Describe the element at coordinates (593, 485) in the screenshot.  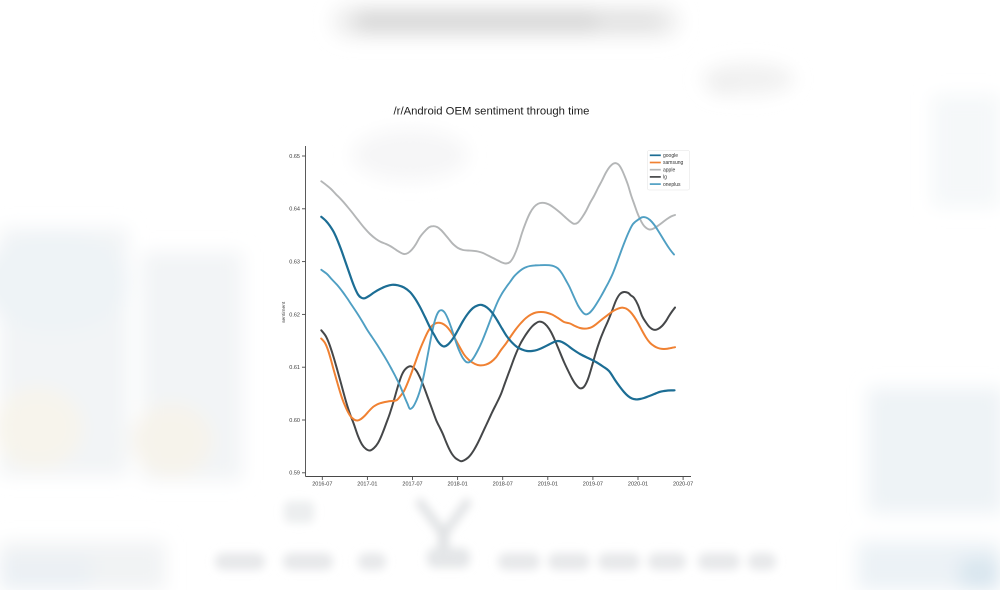
I see `svg-text: 2019-07` at that location.